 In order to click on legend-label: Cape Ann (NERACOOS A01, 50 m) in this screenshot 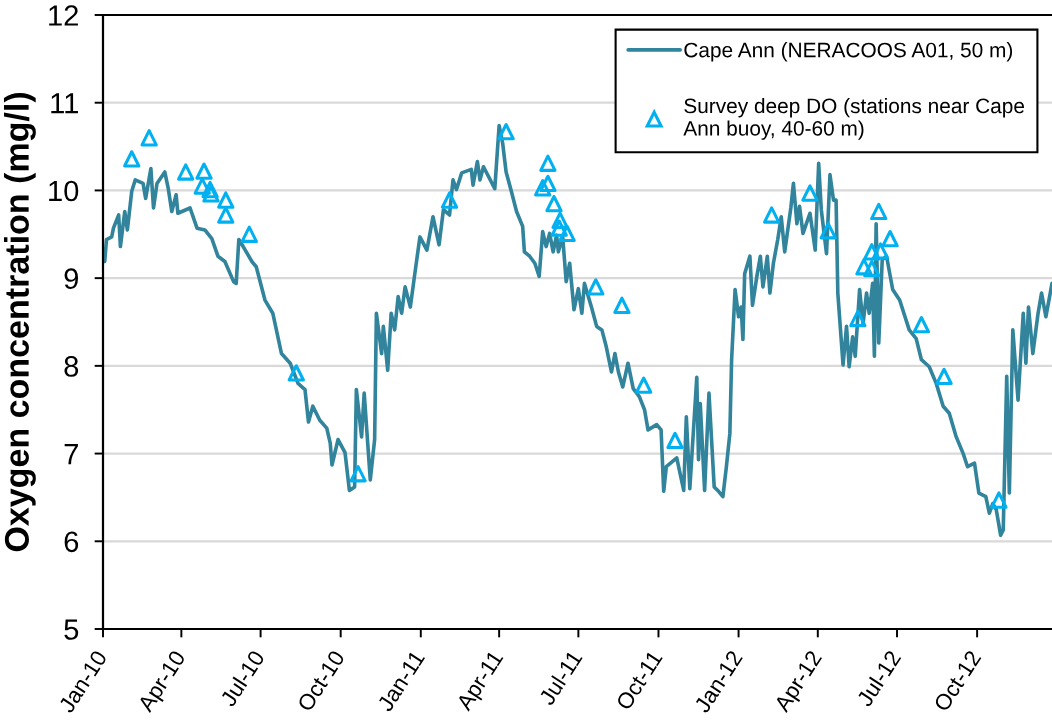, I will do `click(848, 52)`.